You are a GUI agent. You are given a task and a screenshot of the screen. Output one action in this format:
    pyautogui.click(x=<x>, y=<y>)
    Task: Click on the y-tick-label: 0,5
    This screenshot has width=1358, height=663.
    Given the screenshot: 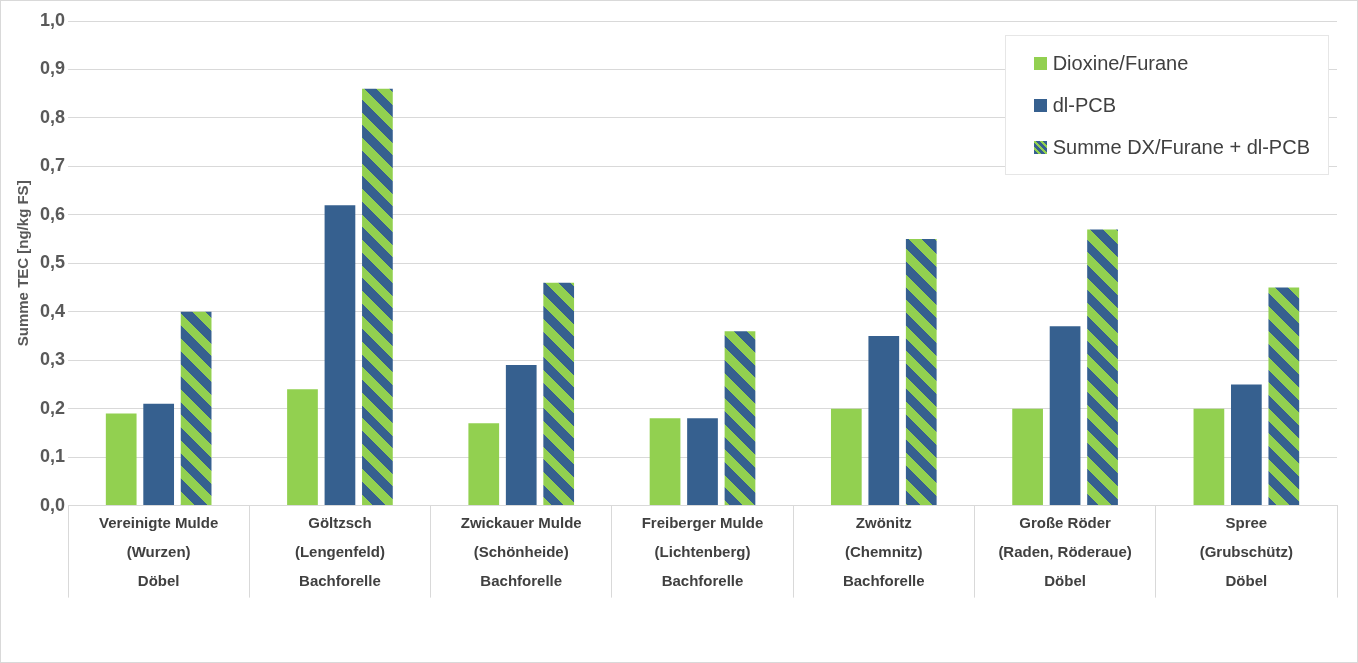 What is the action you would take?
    pyautogui.click(x=52, y=262)
    